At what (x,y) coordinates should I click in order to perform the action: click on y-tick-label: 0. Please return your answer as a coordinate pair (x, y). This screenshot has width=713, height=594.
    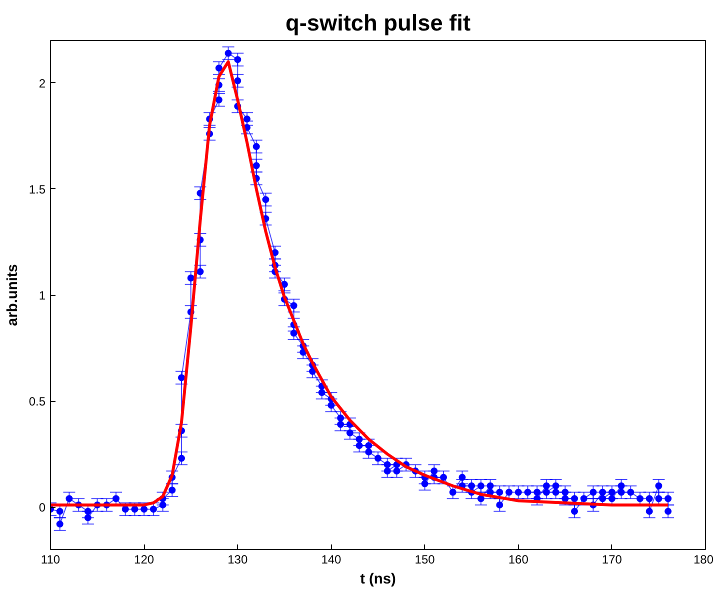
    Looking at the image, I should click on (42, 507).